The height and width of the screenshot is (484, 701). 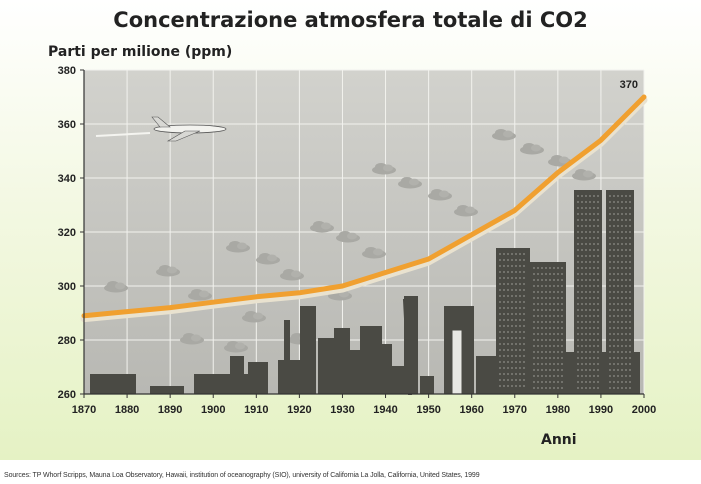 I want to click on data-label-370: 370, so click(x=629, y=85).